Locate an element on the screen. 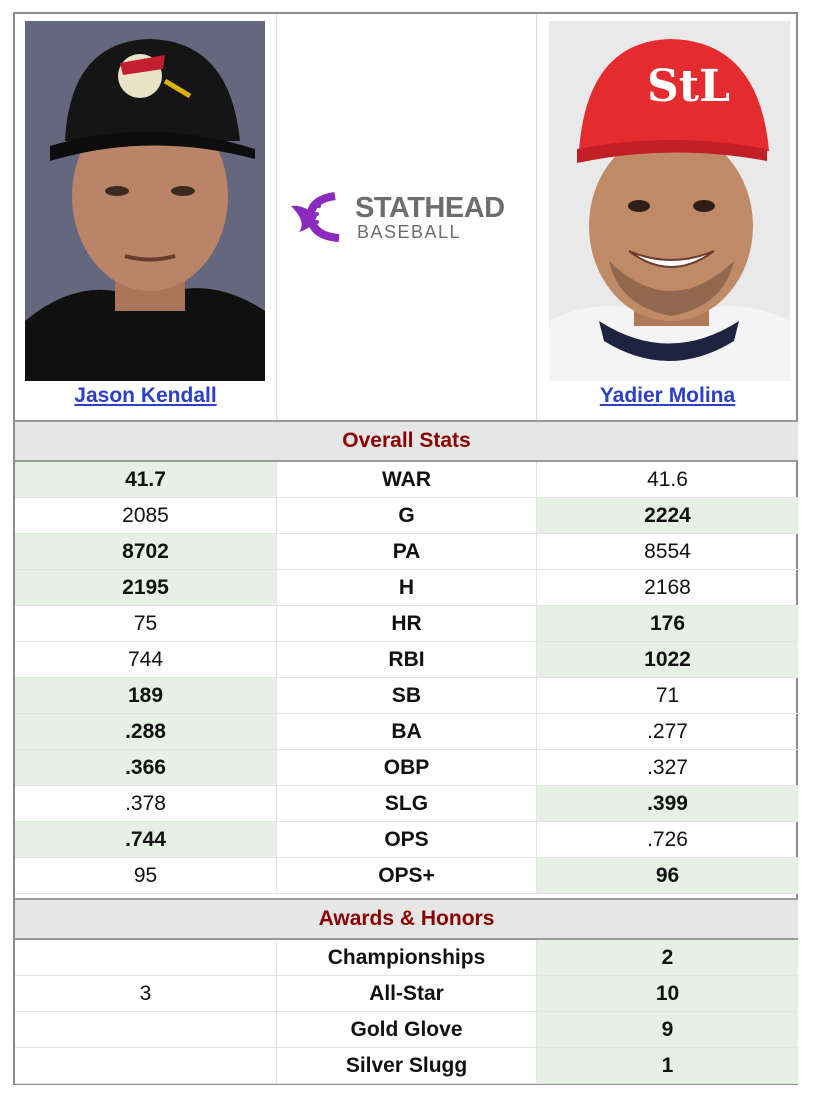 The width and height of the screenshot is (828, 1114). right-player-value: 71 is located at coordinates (667, 695).